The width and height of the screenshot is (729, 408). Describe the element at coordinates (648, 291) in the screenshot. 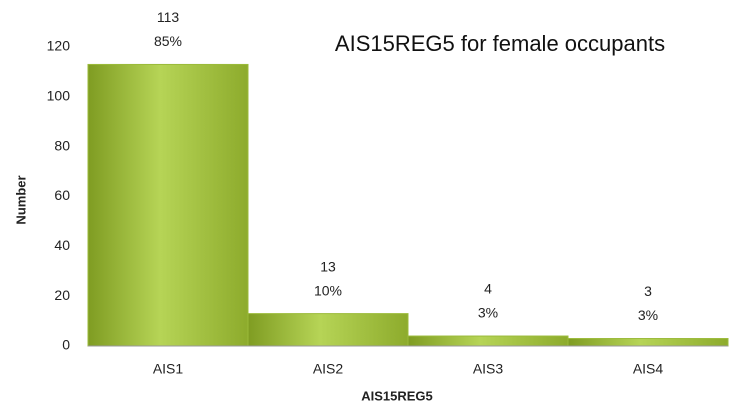

I see `value-label: 3` at that location.